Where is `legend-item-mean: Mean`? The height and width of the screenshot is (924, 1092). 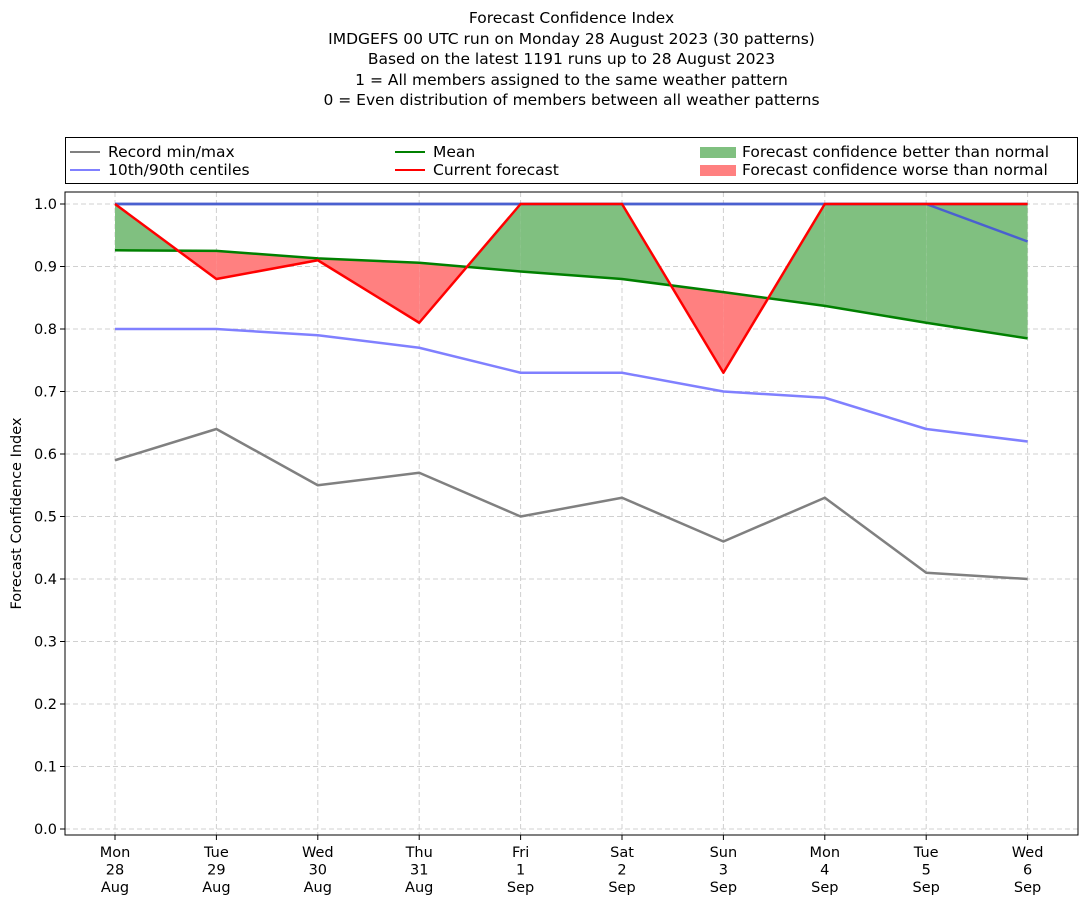
legend-item-mean: Mean is located at coordinates (435, 152).